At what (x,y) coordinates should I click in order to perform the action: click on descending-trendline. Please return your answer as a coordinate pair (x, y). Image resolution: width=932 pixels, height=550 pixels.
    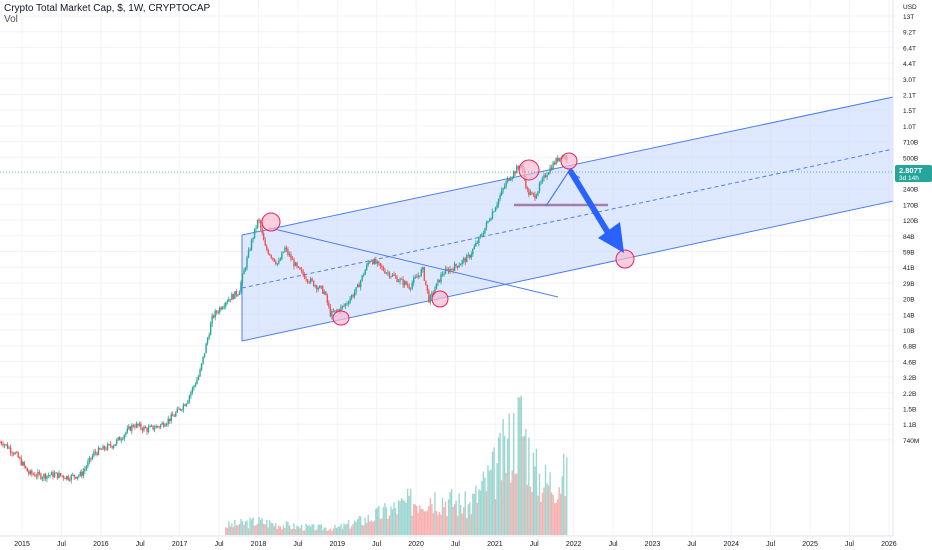
    Looking at the image, I should click on (414, 262).